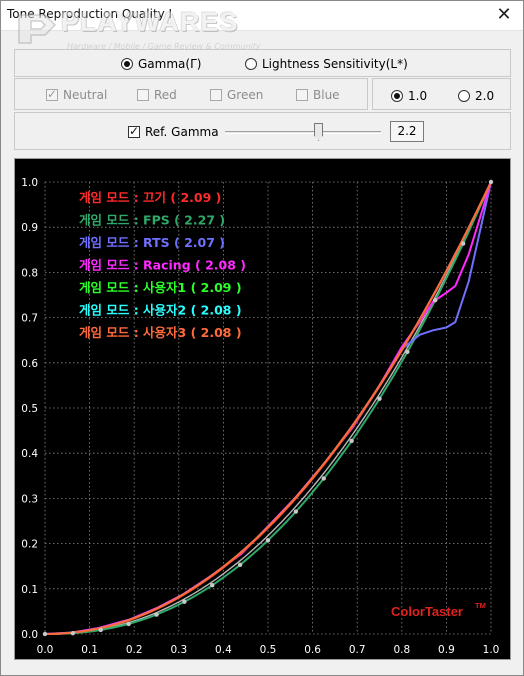 This screenshot has width=524, height=676. I want to click on y-tick-label-4: 0.4, so click(29, 454).